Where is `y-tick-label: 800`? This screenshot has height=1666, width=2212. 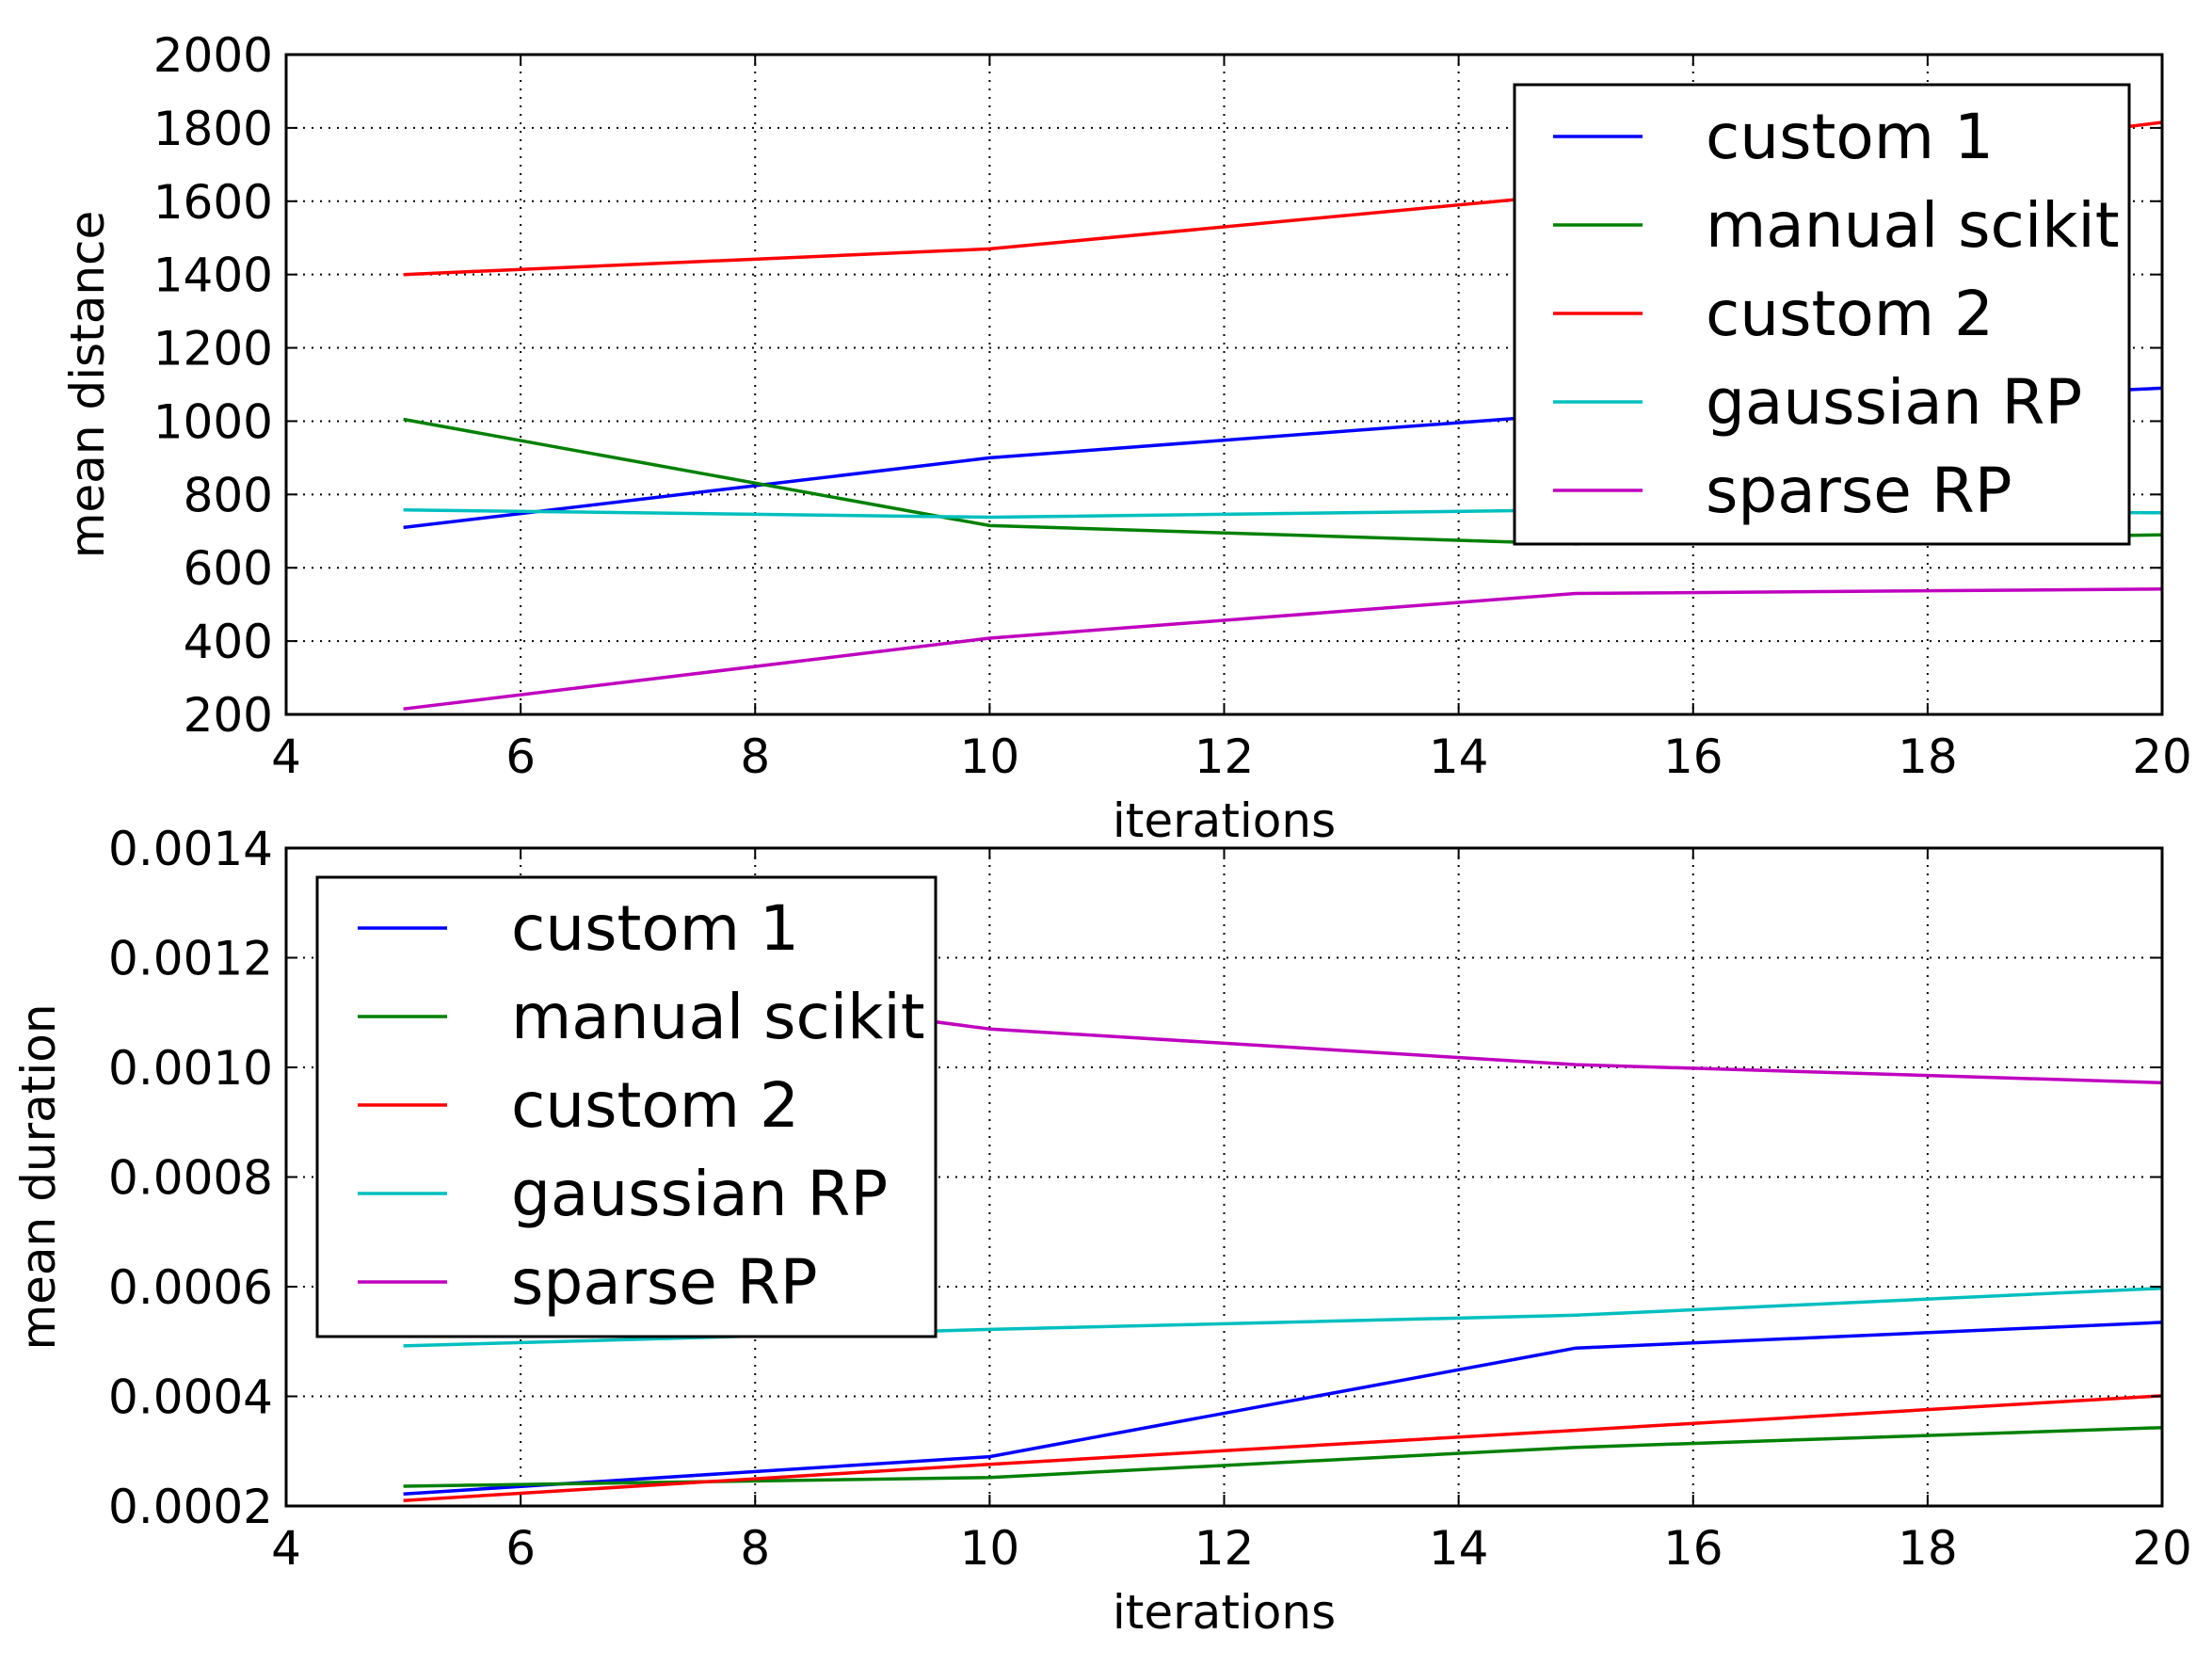
y-tick-label: 800 is located at coordinates (228, 495).